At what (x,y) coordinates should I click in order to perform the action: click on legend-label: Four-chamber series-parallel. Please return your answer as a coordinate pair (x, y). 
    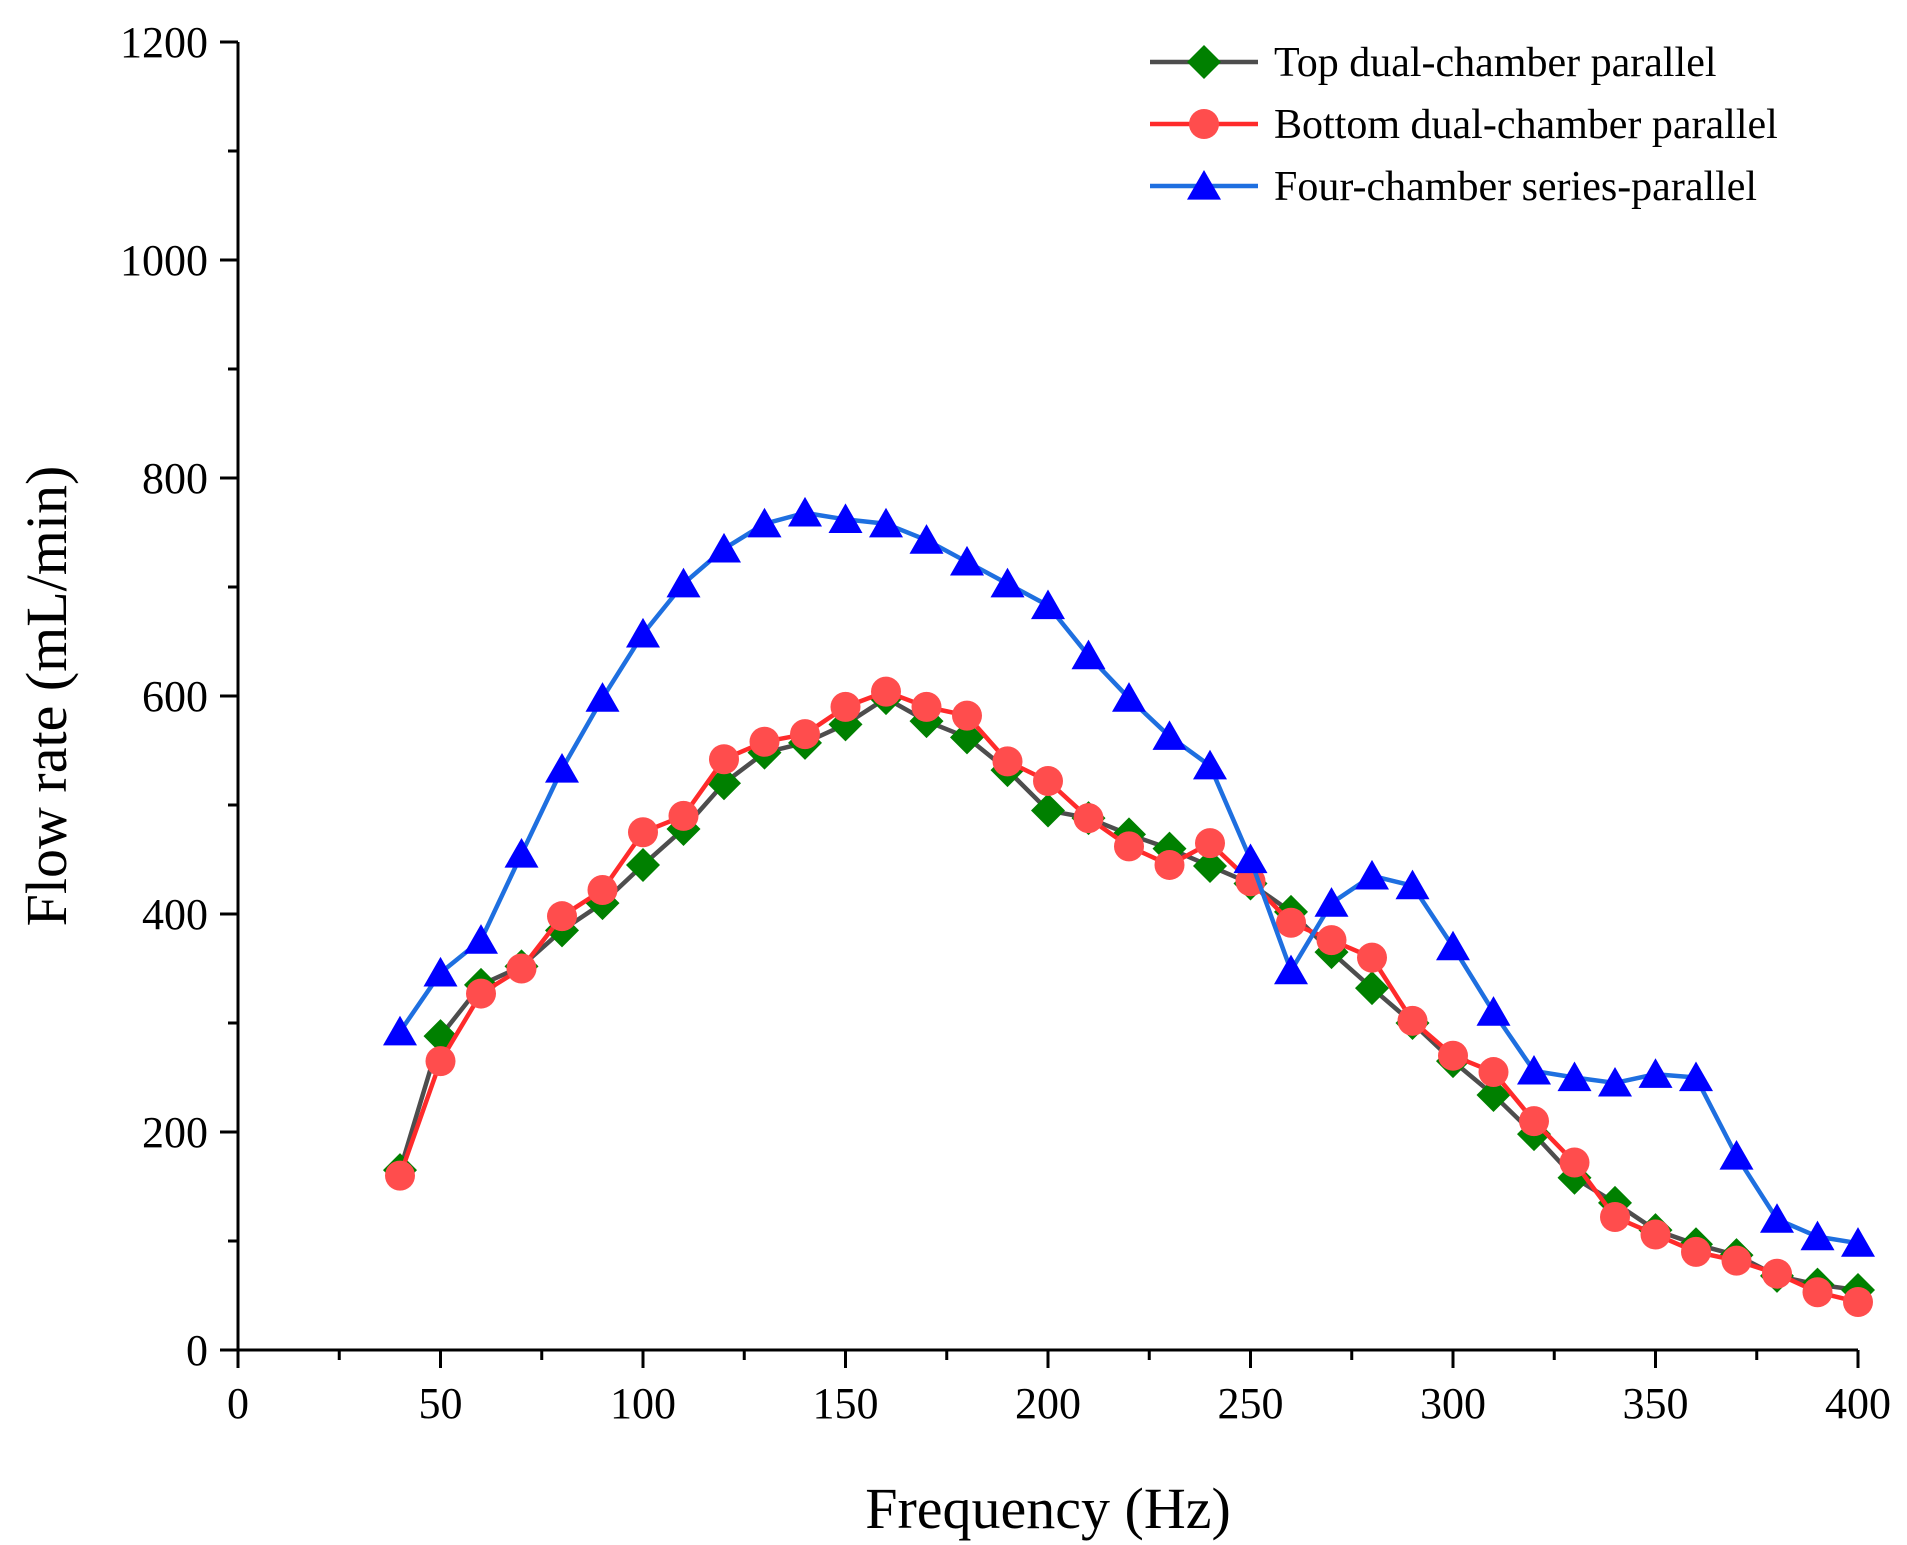
    Looking at the image, I should click on (1515, 187).